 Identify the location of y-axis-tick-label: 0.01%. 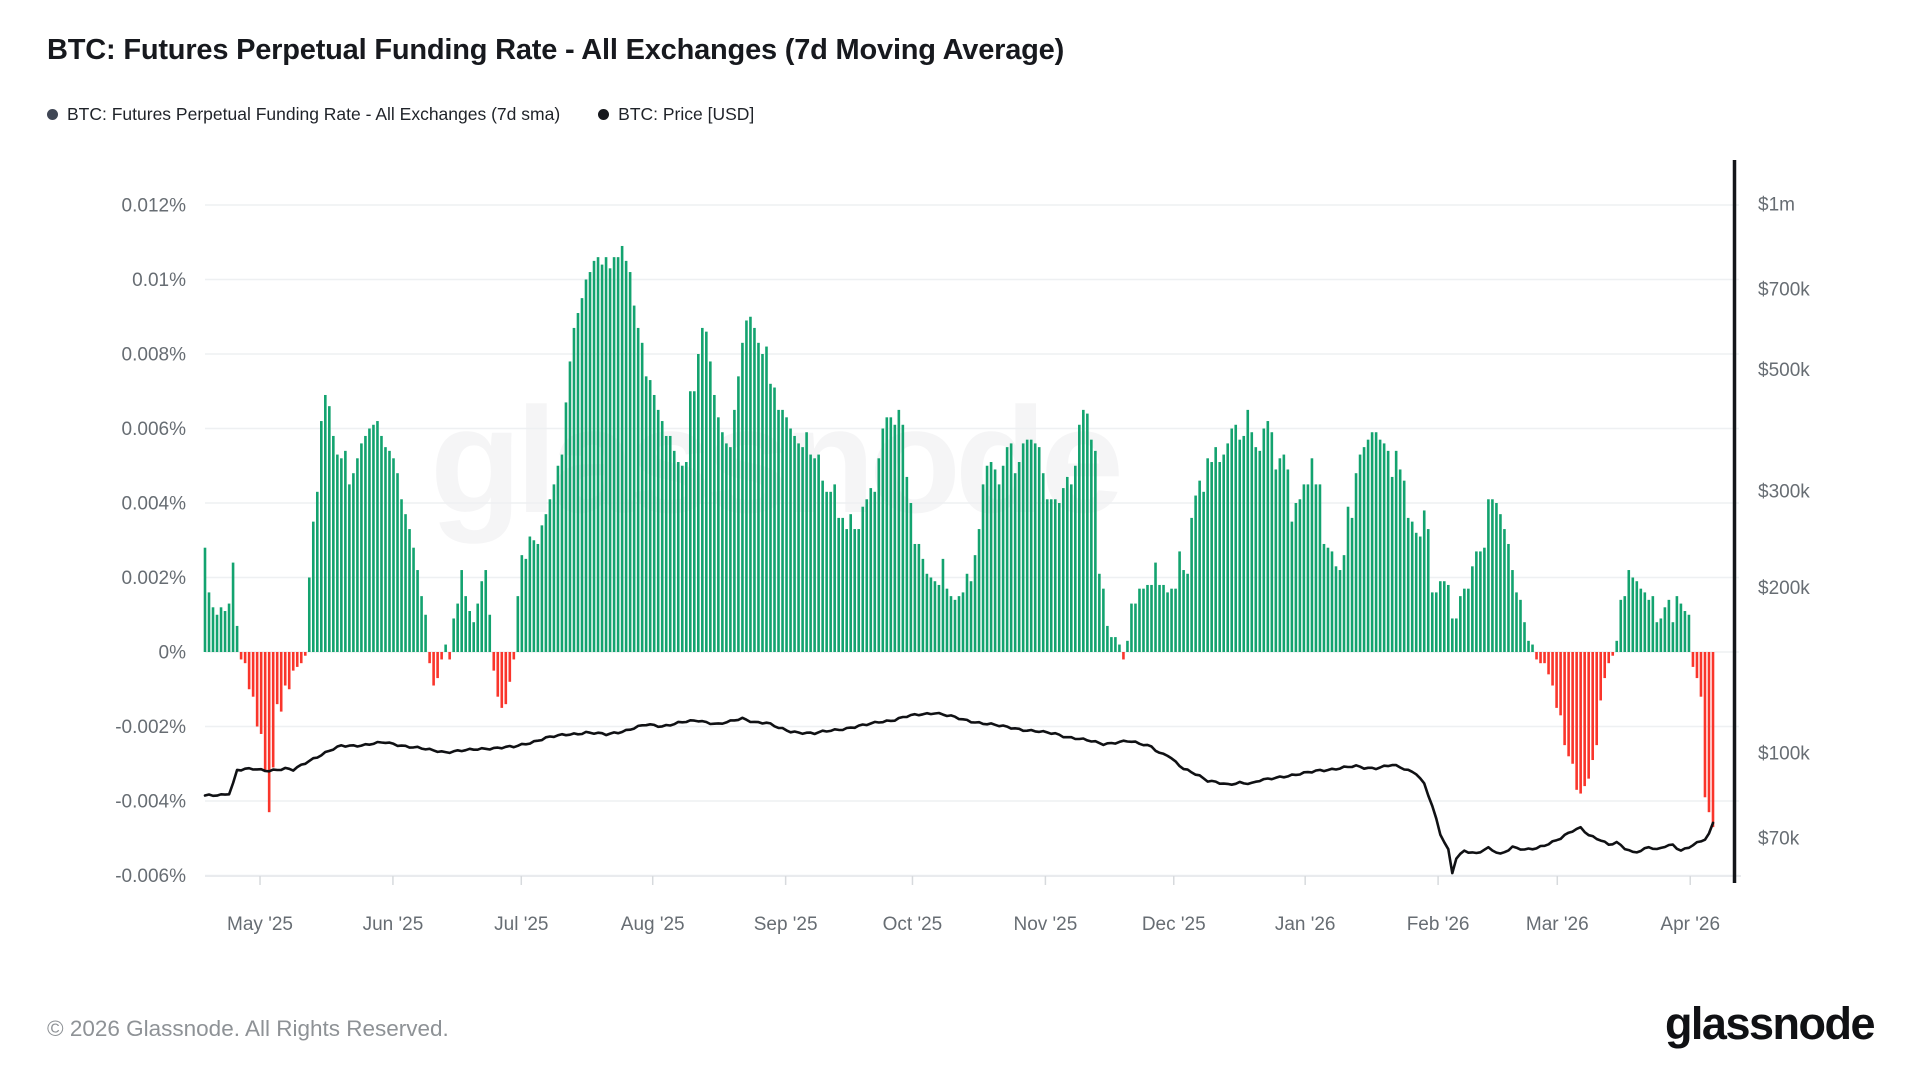
(159, 280).